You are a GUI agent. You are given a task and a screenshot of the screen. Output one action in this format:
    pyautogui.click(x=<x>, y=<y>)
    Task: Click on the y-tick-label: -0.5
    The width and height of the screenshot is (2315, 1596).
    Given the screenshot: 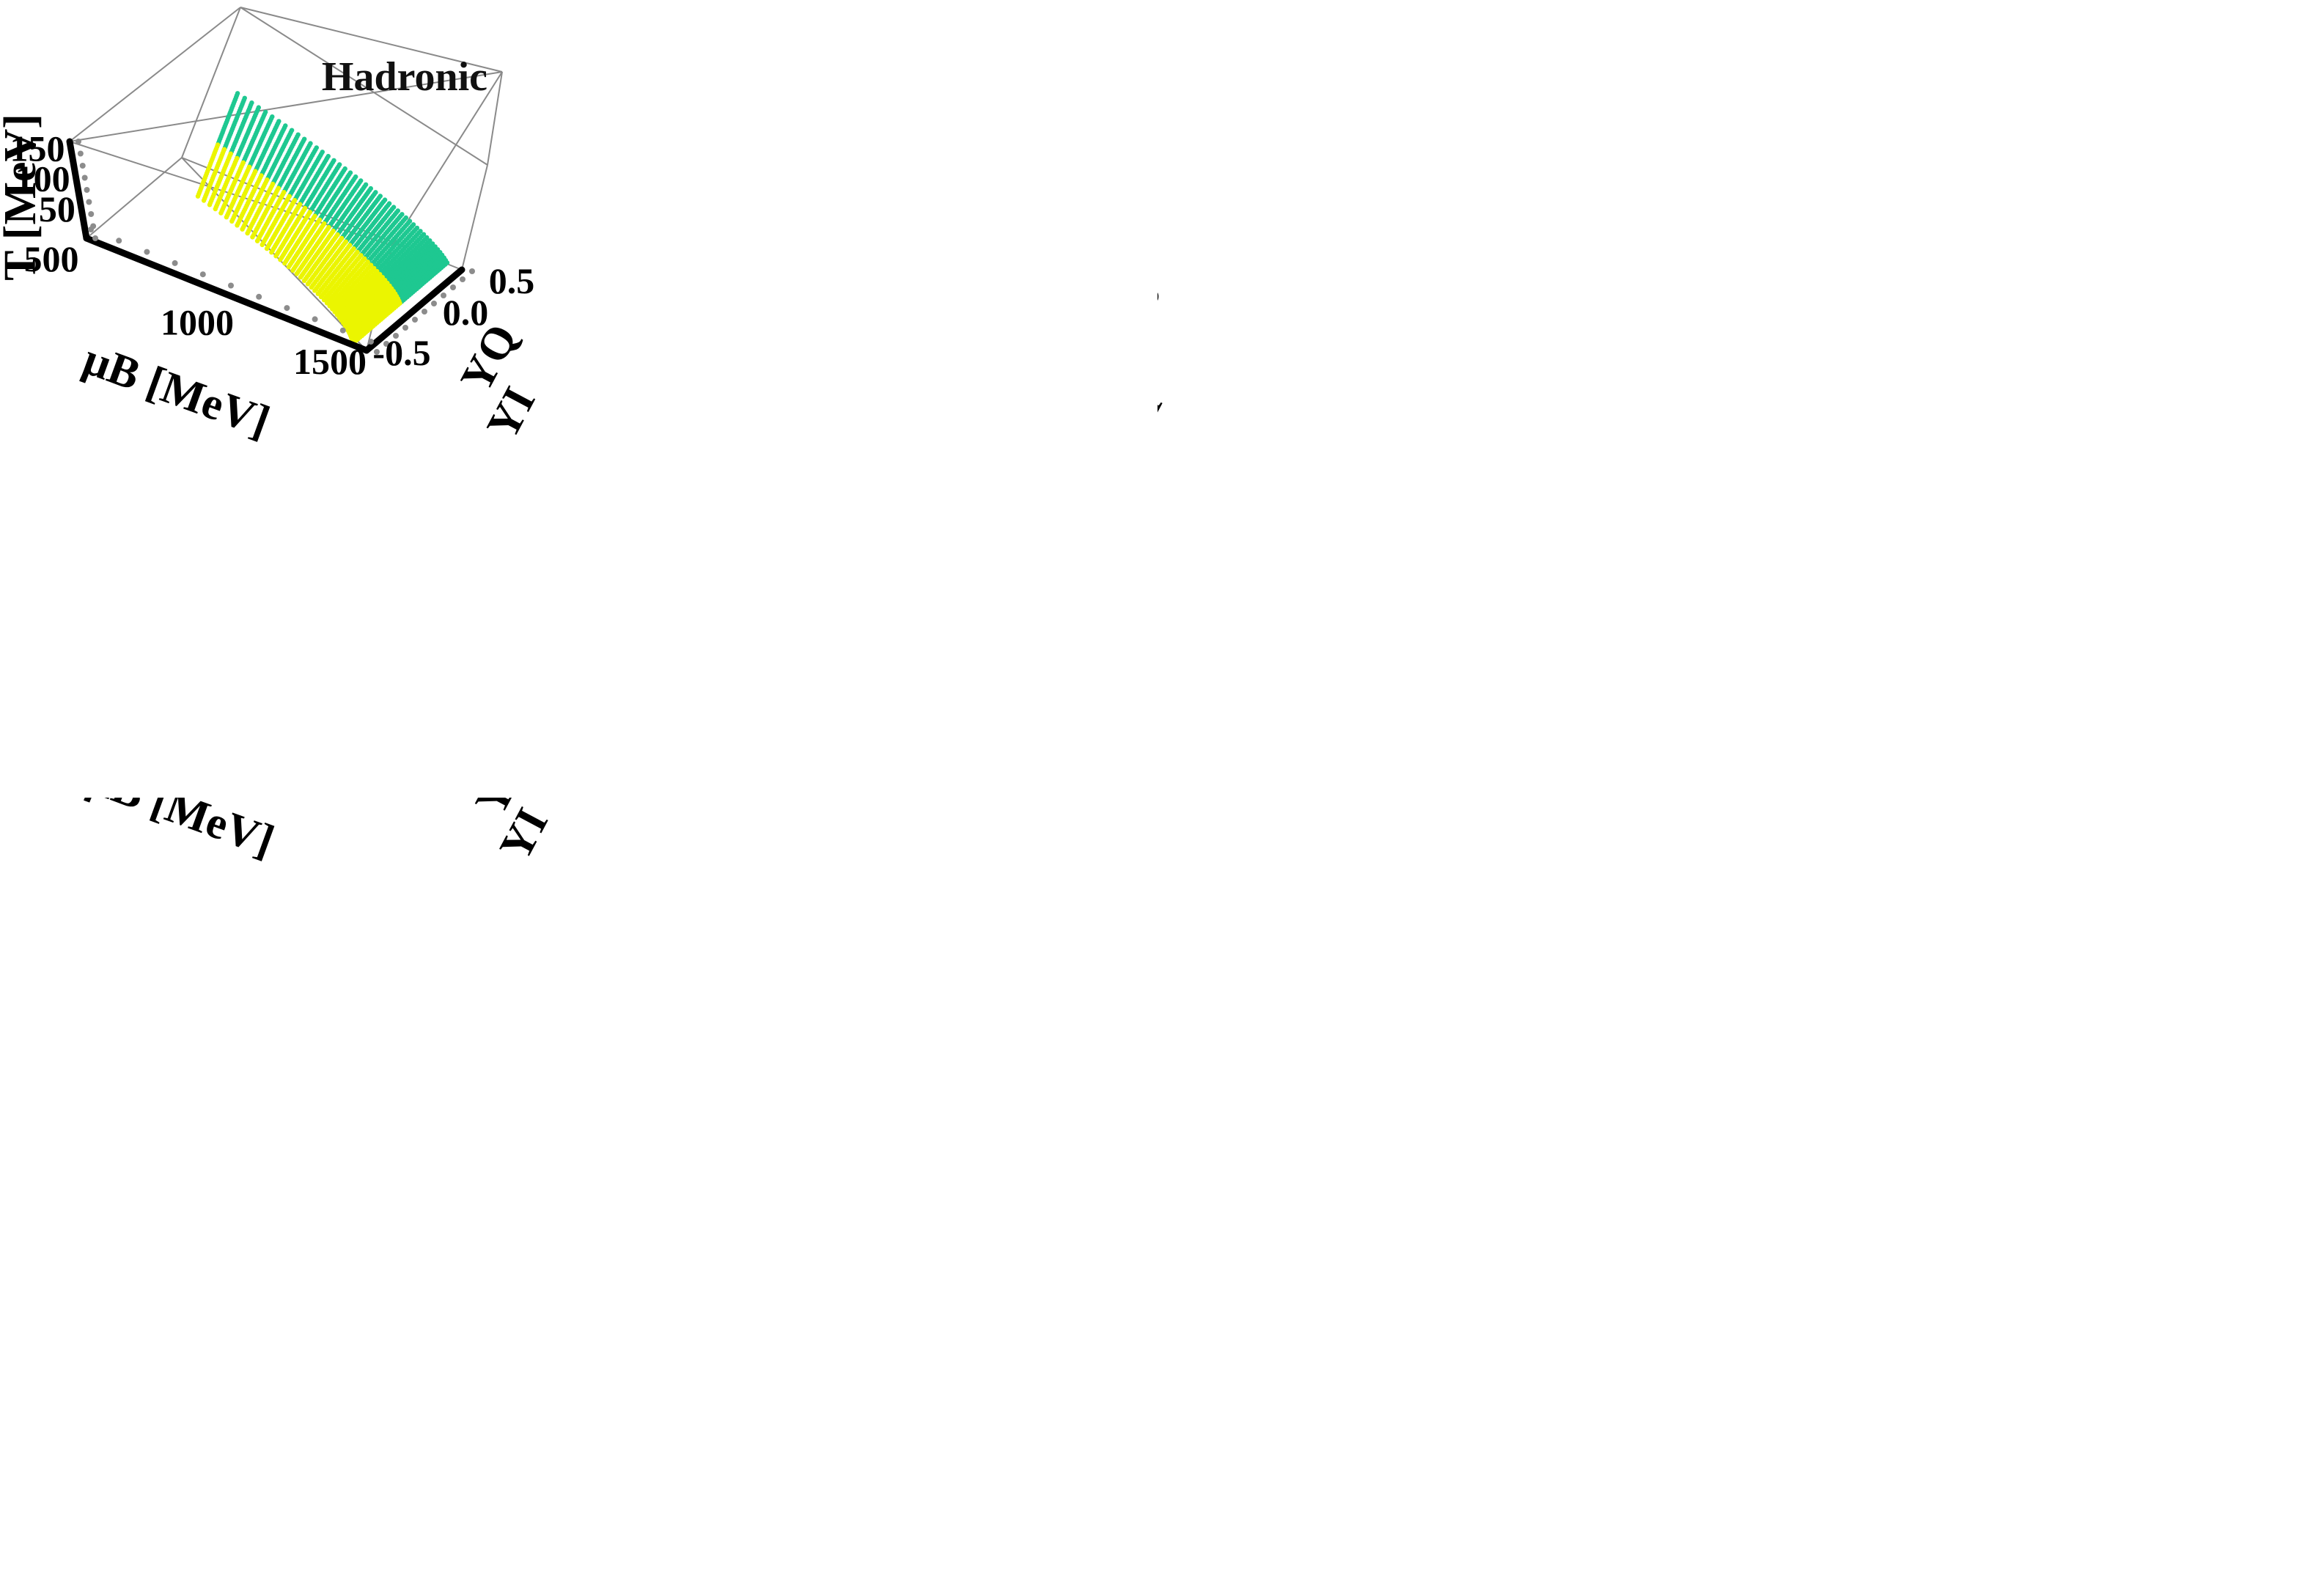 What is the action you would take?
    pyautogui.click(x=401, y=352)
    